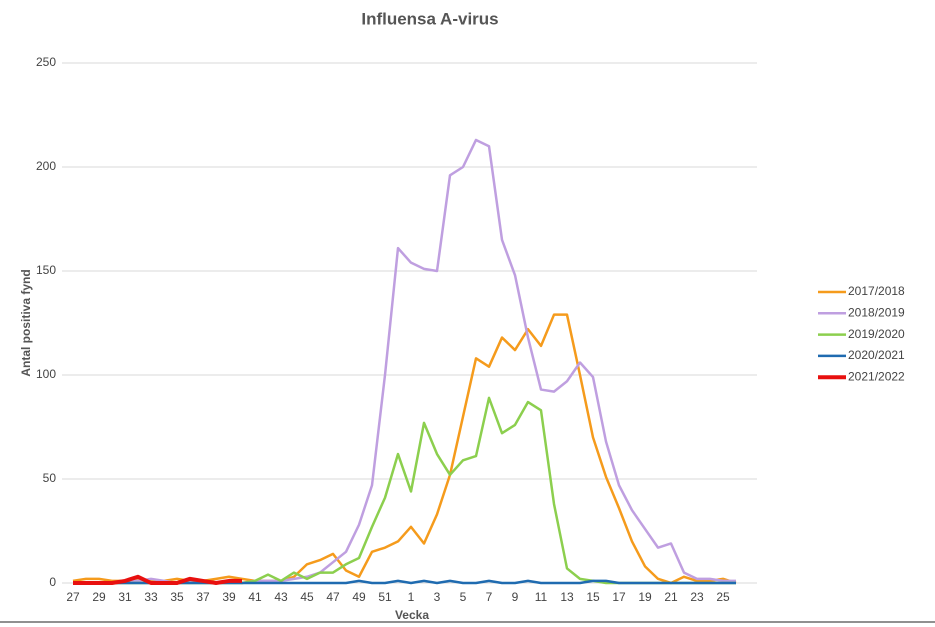 This screenshot has height=627, width=935. I want to click on y-axis-label: Antal positiva fynd, so click(26, 322).